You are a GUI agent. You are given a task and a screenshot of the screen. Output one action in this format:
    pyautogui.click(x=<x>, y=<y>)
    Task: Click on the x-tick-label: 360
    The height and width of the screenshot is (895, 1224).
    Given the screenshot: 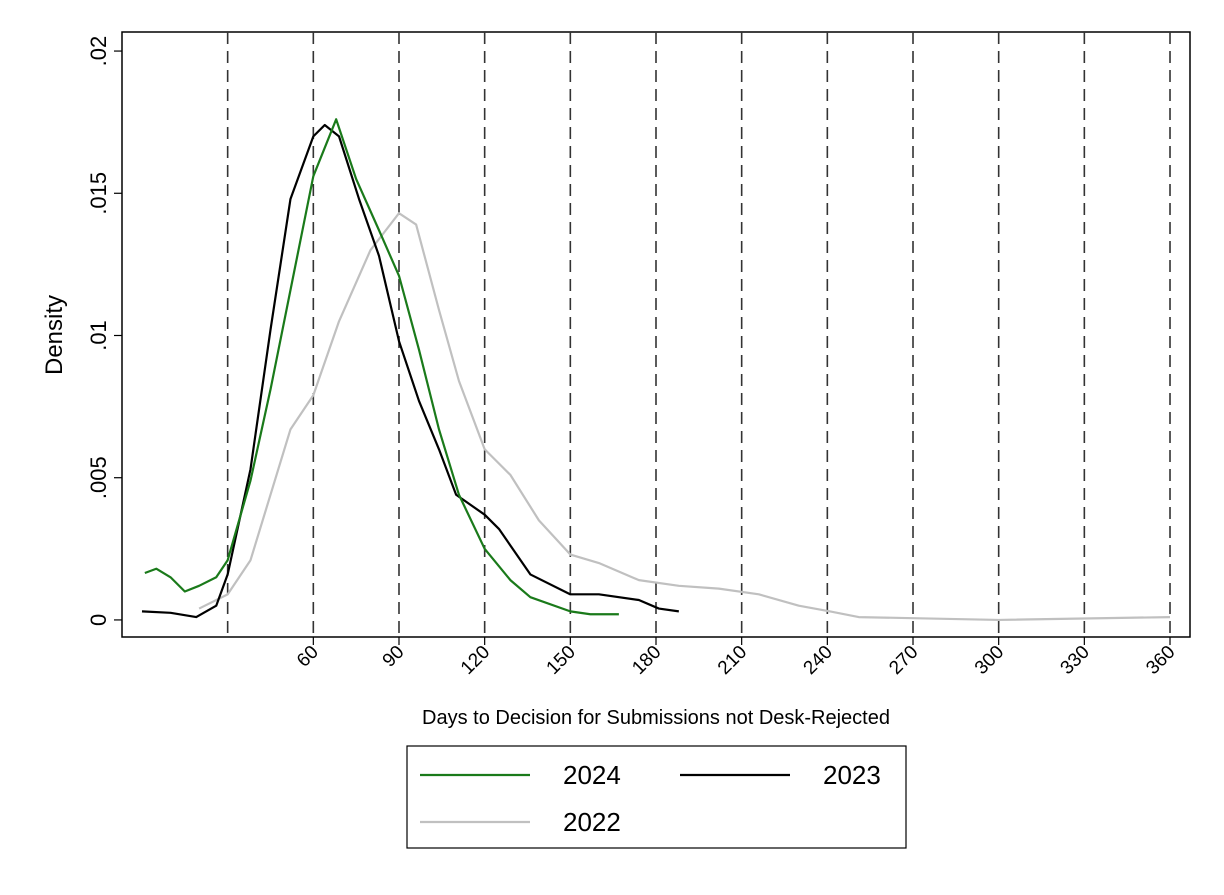 What is the action you would take?
    pyautogui.click(x=1160, y=660)
    